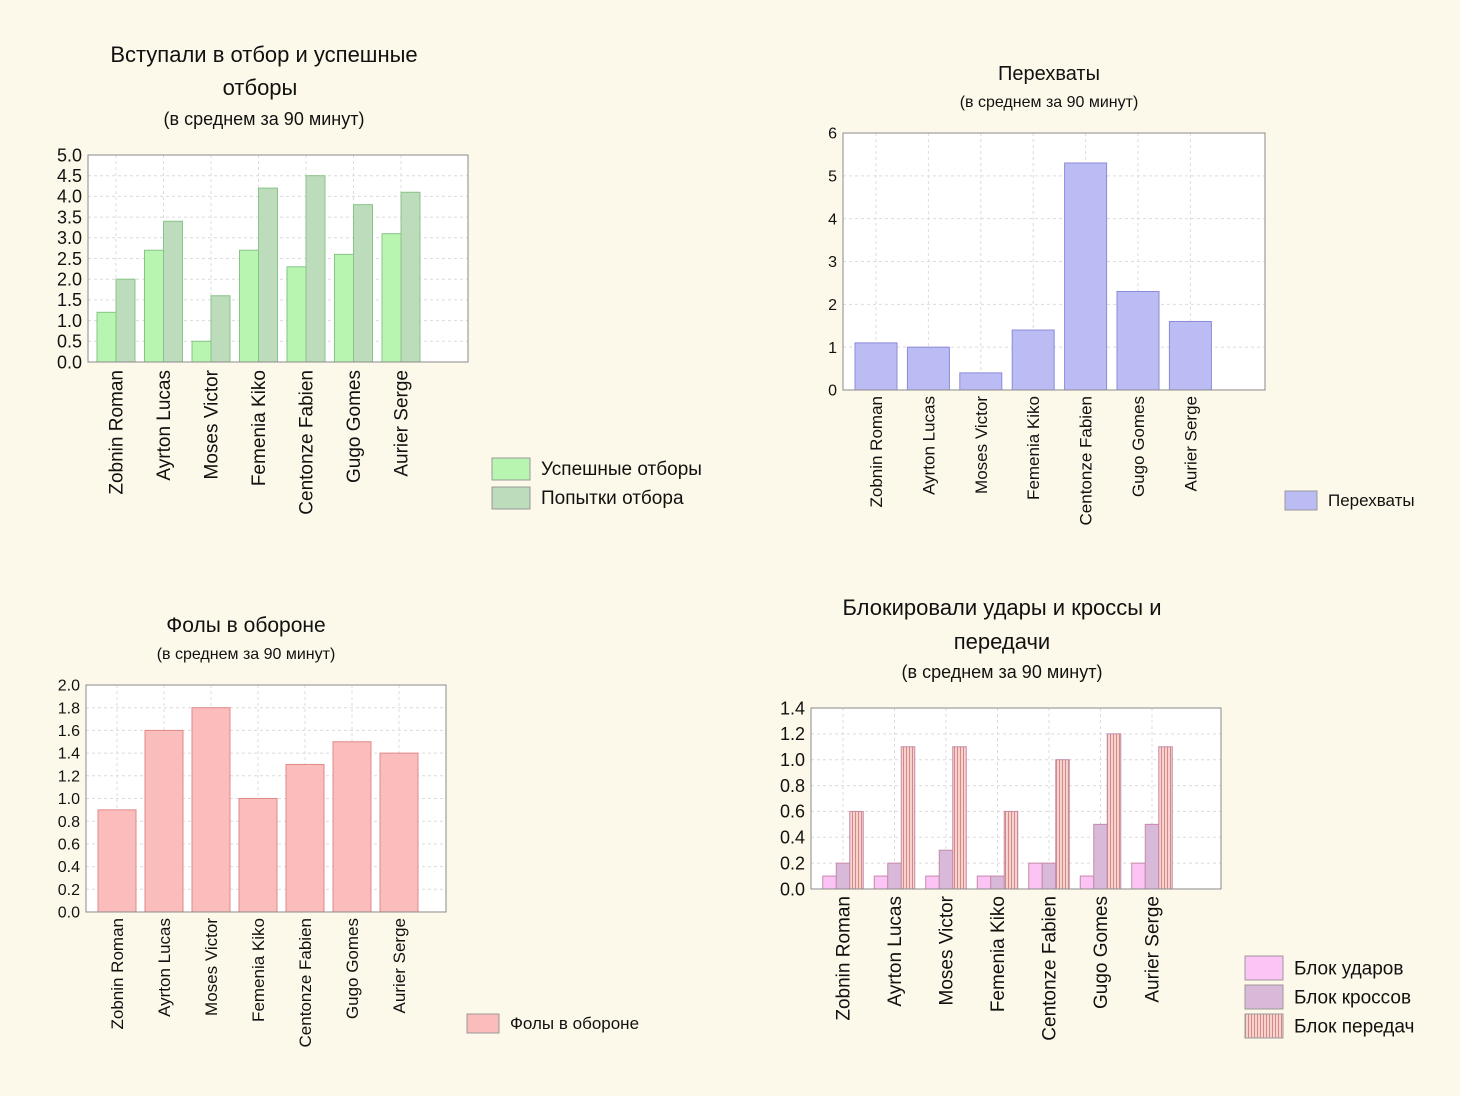 The width and height of the screenshot is (1460, 1096). I want to click on y-tick-label: 1, so click(832, 348).